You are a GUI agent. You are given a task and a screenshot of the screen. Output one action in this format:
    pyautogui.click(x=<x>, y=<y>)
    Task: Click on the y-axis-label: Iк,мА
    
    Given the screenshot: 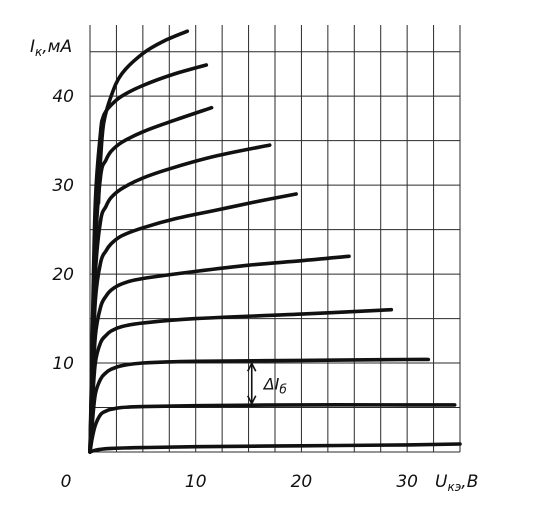 What is the action you would take?
    pyautogui.click(x=51, y=48)
    